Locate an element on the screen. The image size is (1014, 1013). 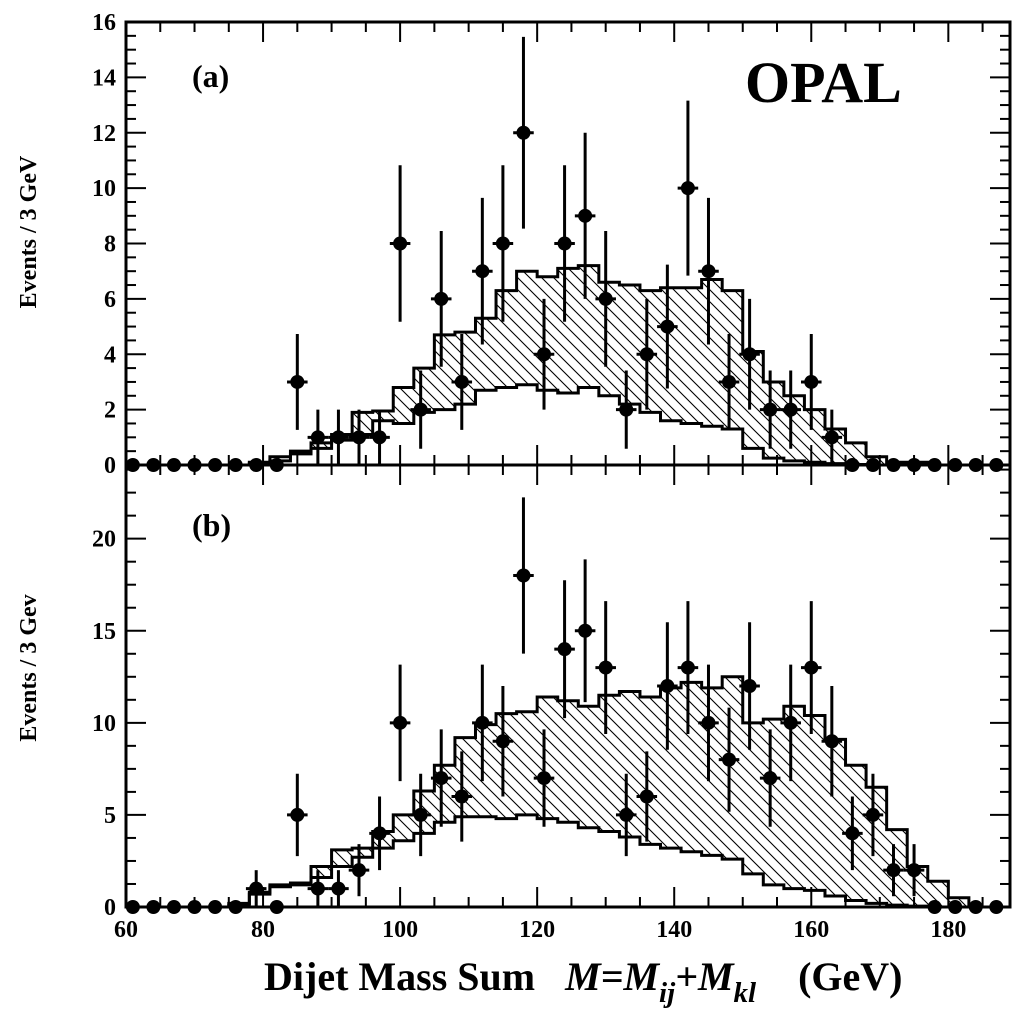
x-tick-label: 60 is located at coordinates (126, 930).